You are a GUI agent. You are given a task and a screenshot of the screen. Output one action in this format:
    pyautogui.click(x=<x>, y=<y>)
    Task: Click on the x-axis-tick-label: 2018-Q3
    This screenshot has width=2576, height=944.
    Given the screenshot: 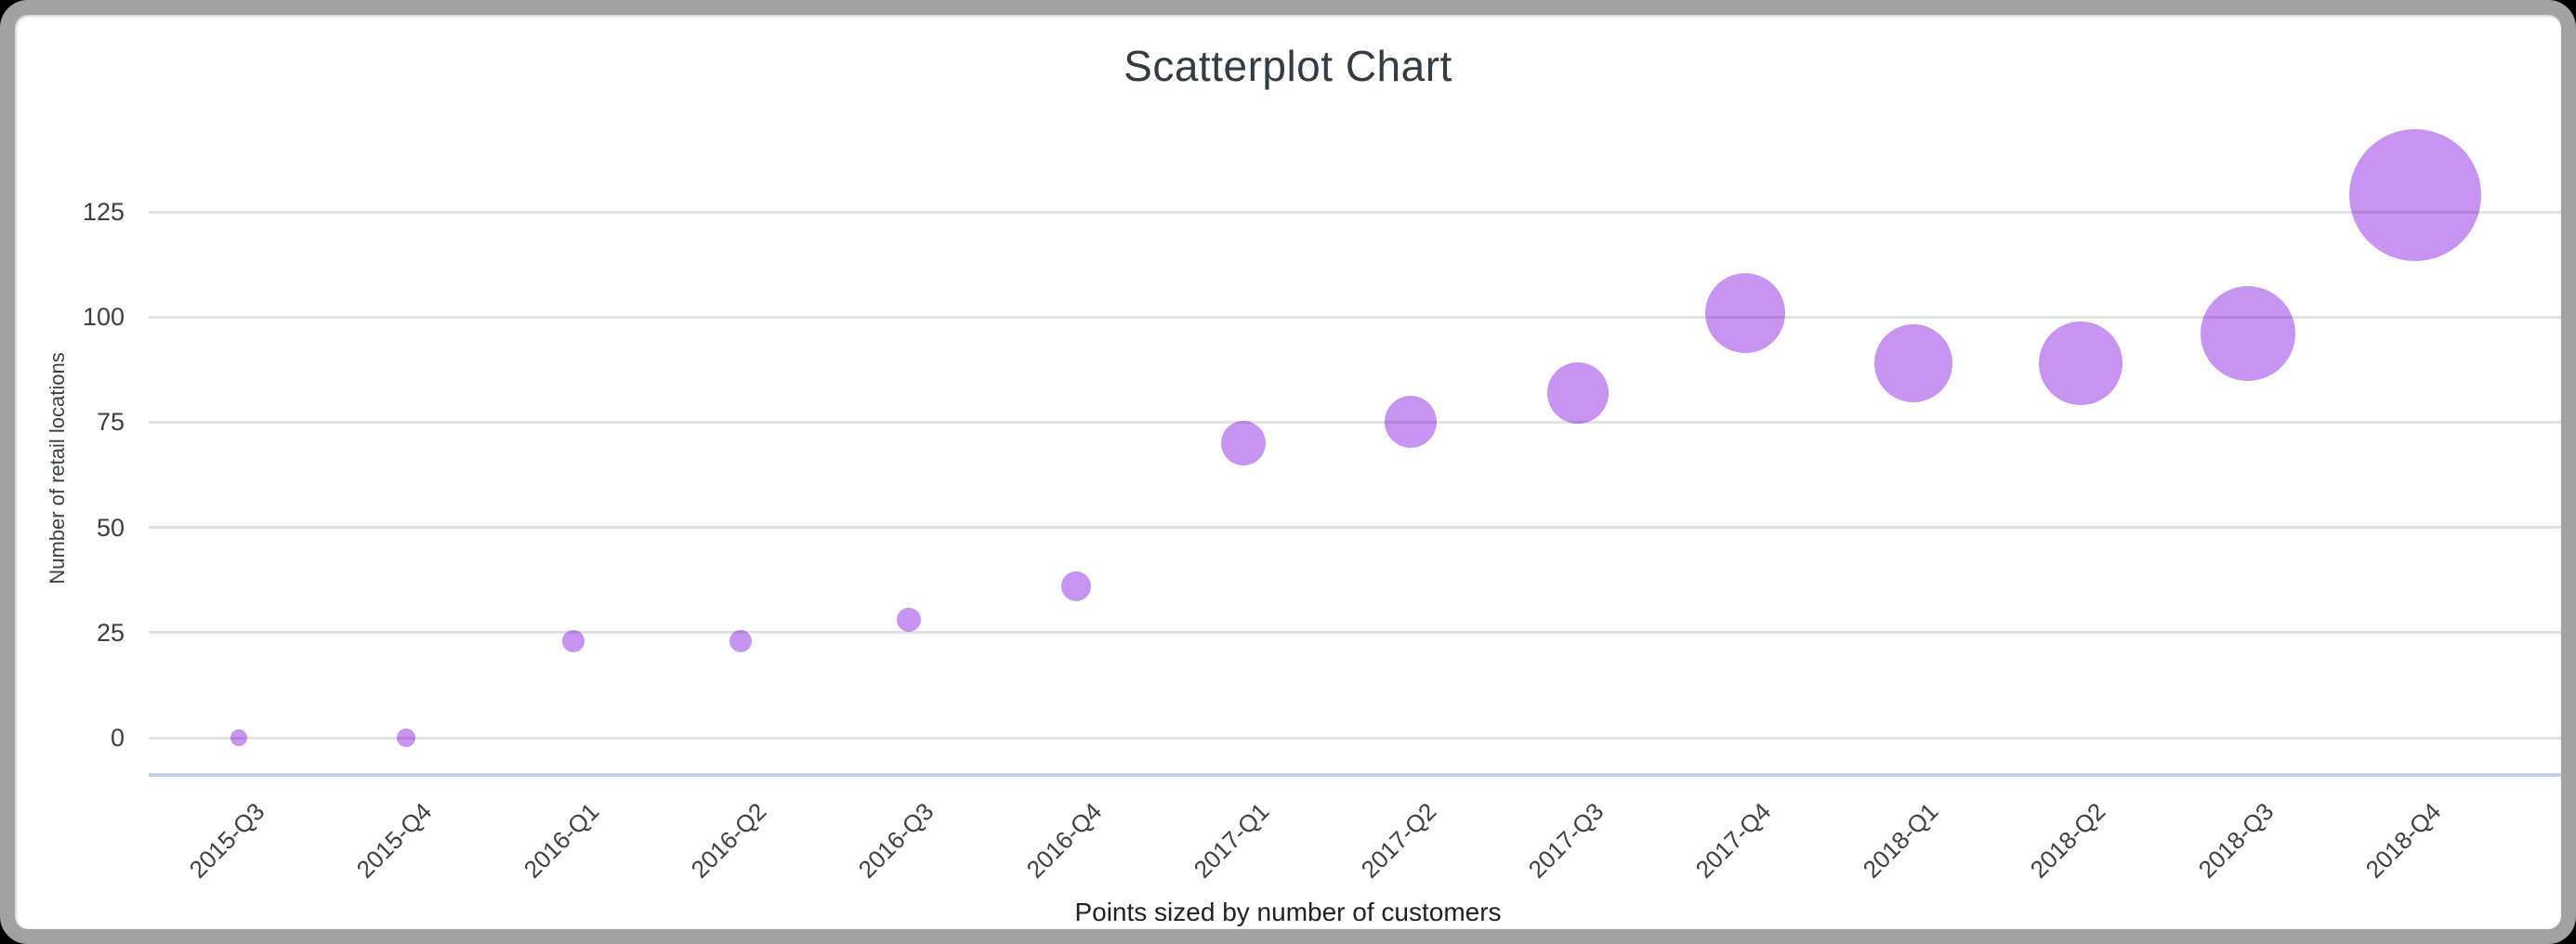 What is the action you would take?
    pyautogui.click(x=2236, y=841)
    